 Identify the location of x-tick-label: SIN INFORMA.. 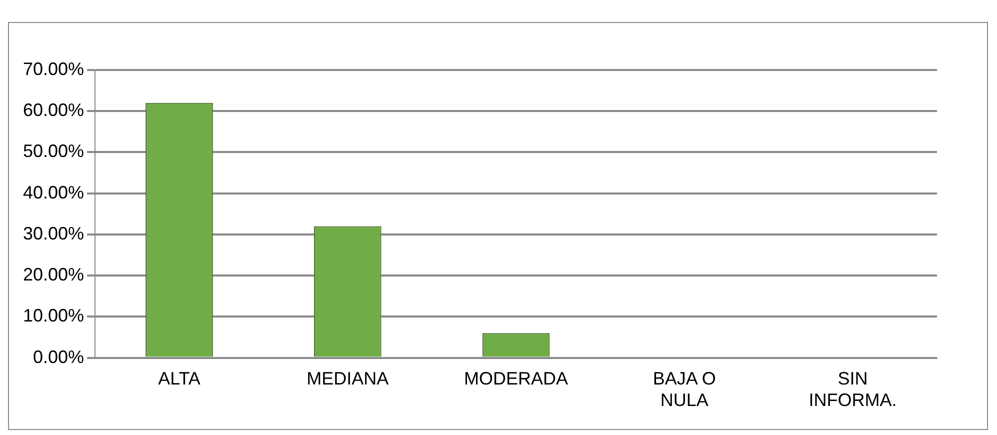
(852, 389).